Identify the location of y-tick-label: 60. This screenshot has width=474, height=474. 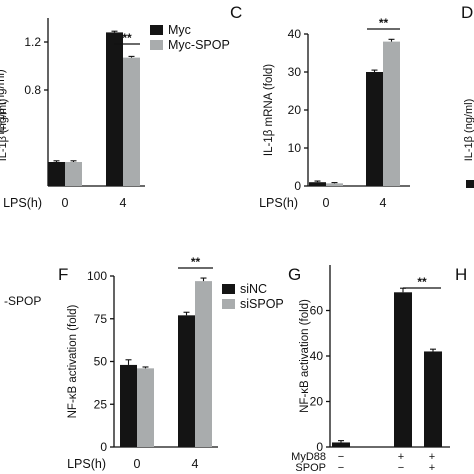
(317, 311).